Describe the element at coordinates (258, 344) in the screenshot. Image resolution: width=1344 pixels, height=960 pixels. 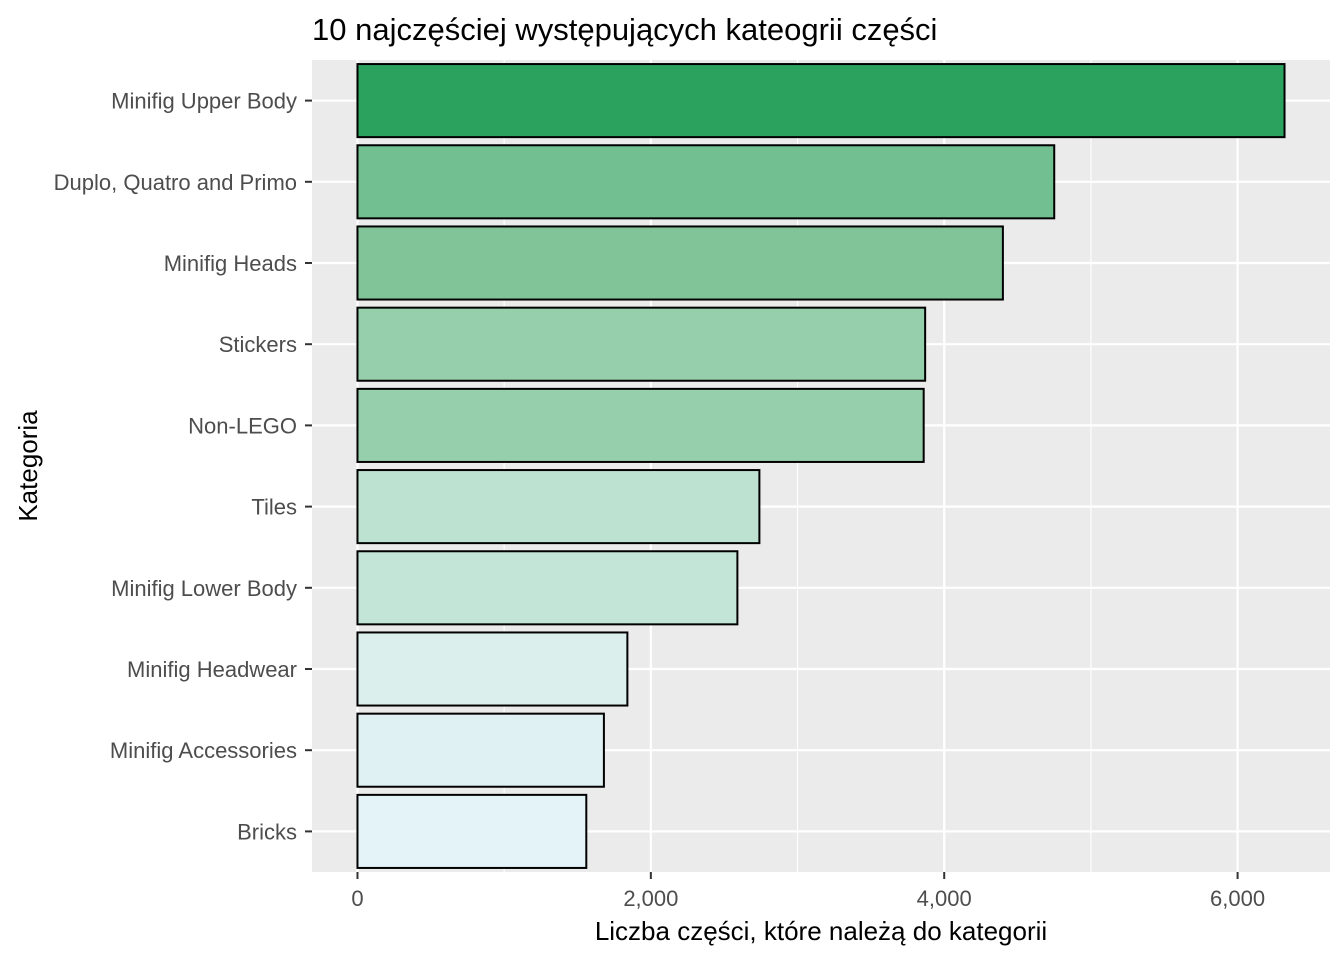
I see `y-tick-label: Stickers` at that location.